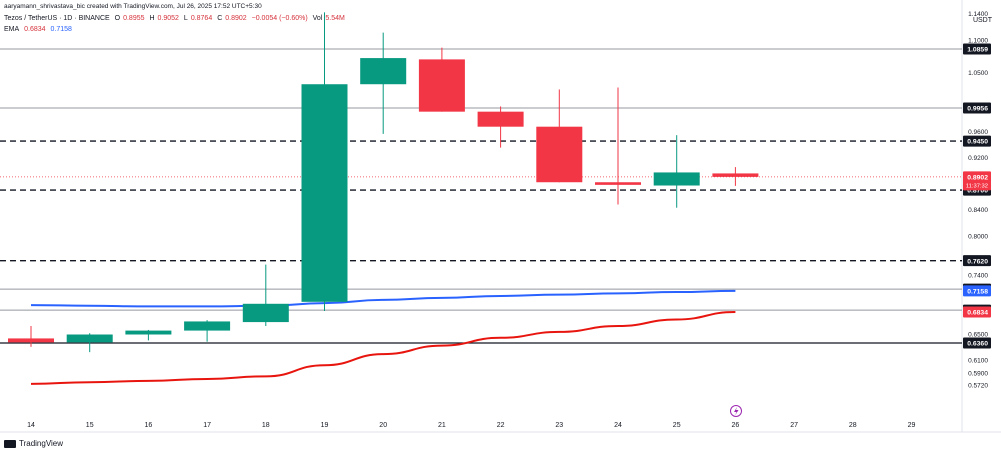 The width and height of the screenshot is (1001, 453). I want to click on hline-price-badge: 0.7620, so click(977, 261).